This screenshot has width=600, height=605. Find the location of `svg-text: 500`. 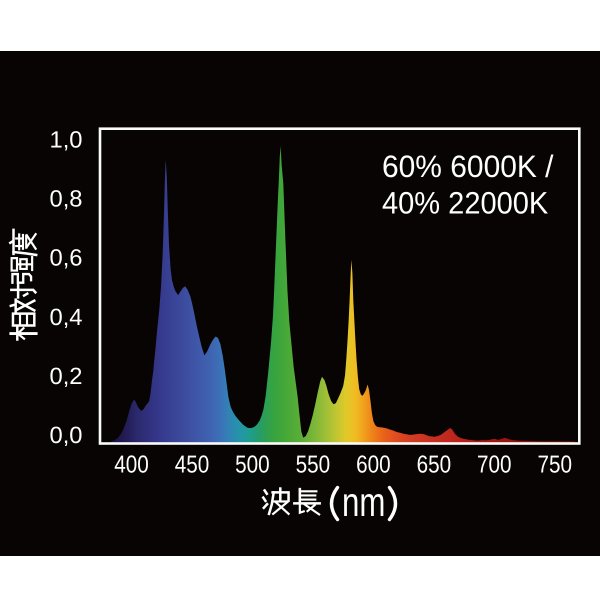

svg-text: 500 is located at coordinates (252, 465).